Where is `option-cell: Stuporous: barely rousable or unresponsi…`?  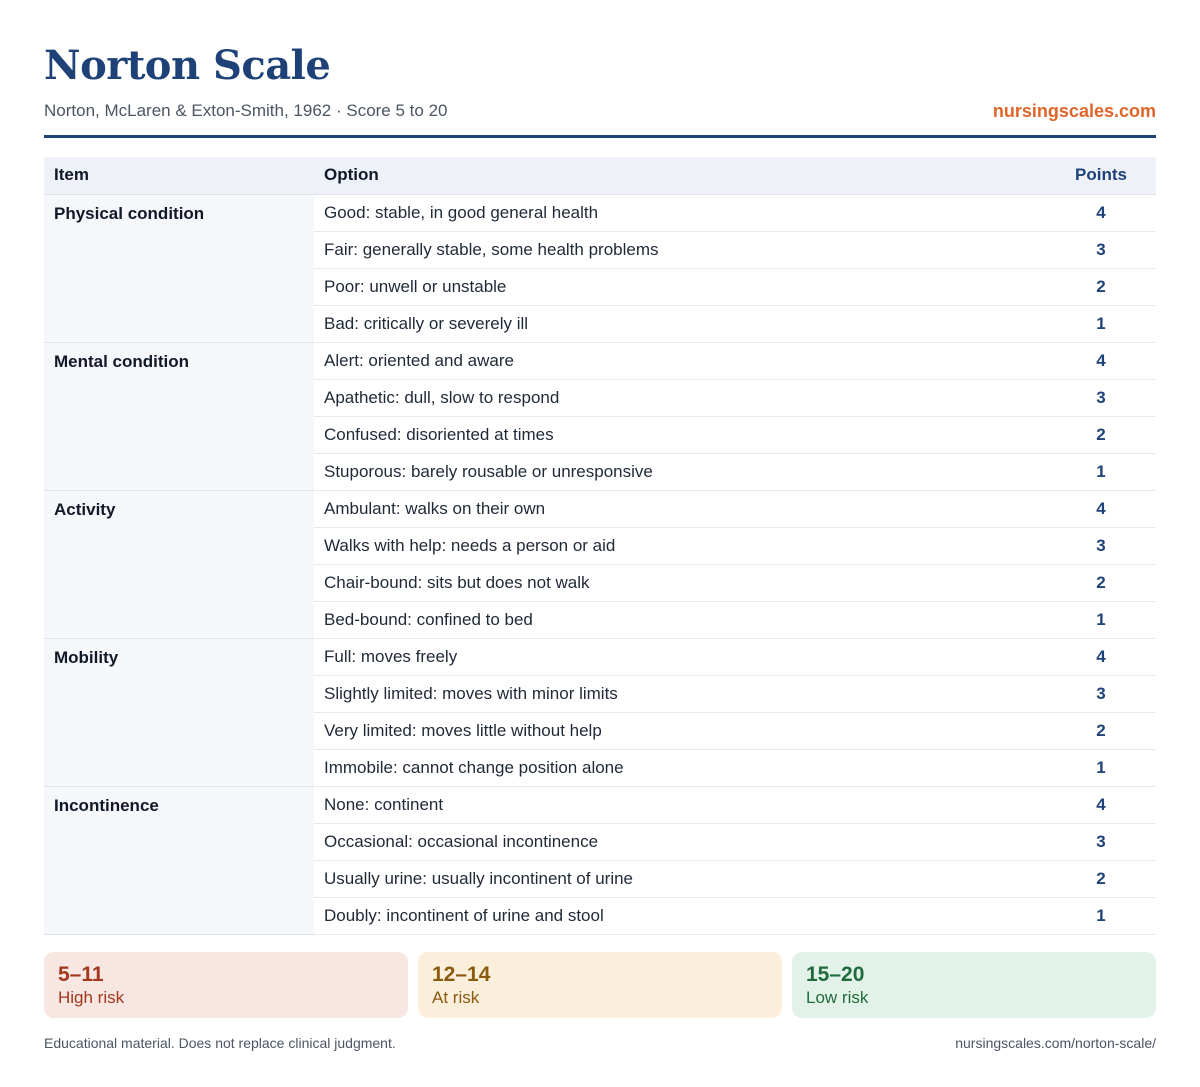
option-cell: Stuporous: barely rousable or unresponsi… is located at coordinates (680, 472).